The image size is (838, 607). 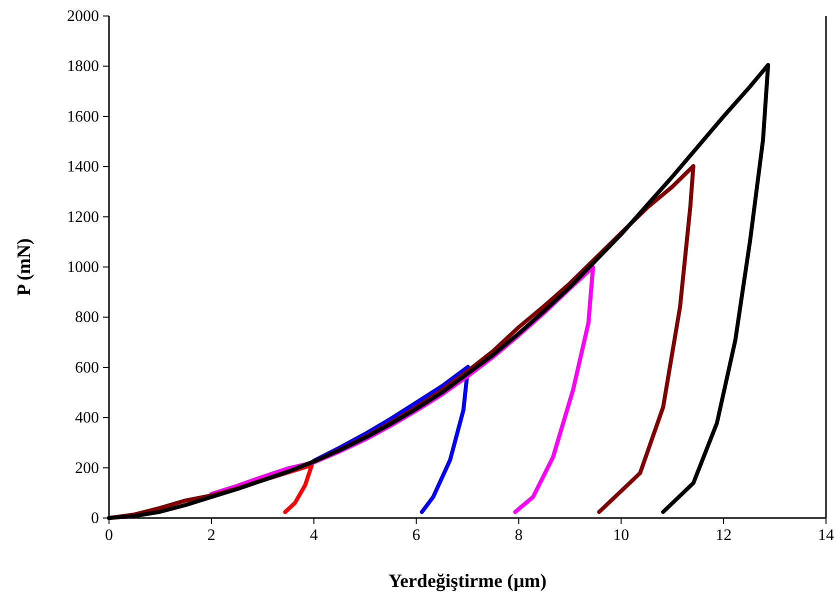 What do you see at coordinates (83, 267) in the screenshot?
I see `y-tick-label: 1000` at bounding box center [83, 267].